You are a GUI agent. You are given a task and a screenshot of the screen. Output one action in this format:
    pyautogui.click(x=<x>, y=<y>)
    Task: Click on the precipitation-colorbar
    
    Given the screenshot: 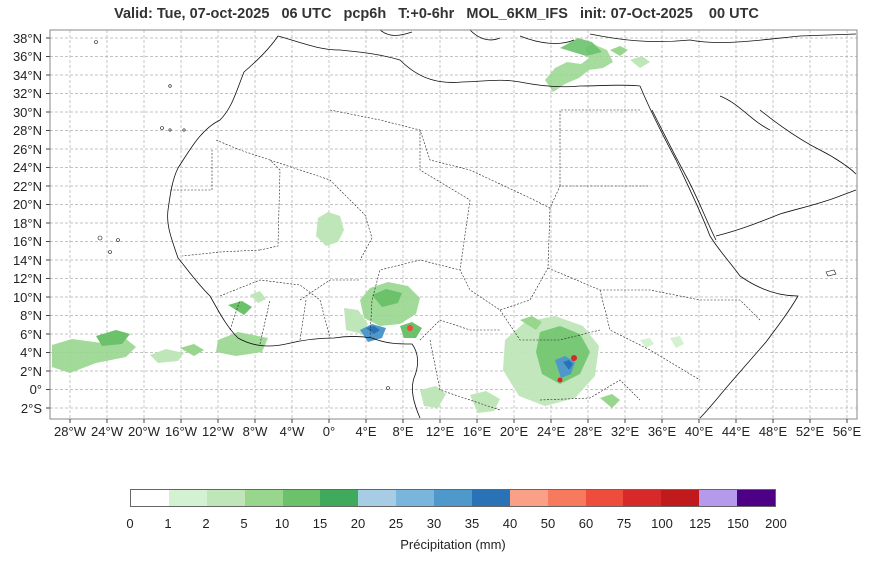 What is the action you would take?
    pyautogui.click(x=453, y=498)
    